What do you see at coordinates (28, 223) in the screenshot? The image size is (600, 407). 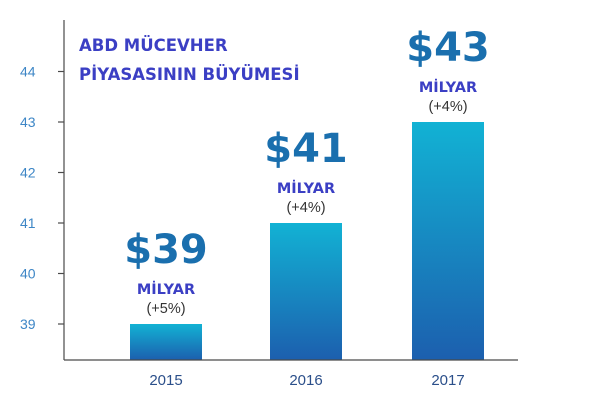 I see `y-tick-label: 41` at bounding box center [28, 223].